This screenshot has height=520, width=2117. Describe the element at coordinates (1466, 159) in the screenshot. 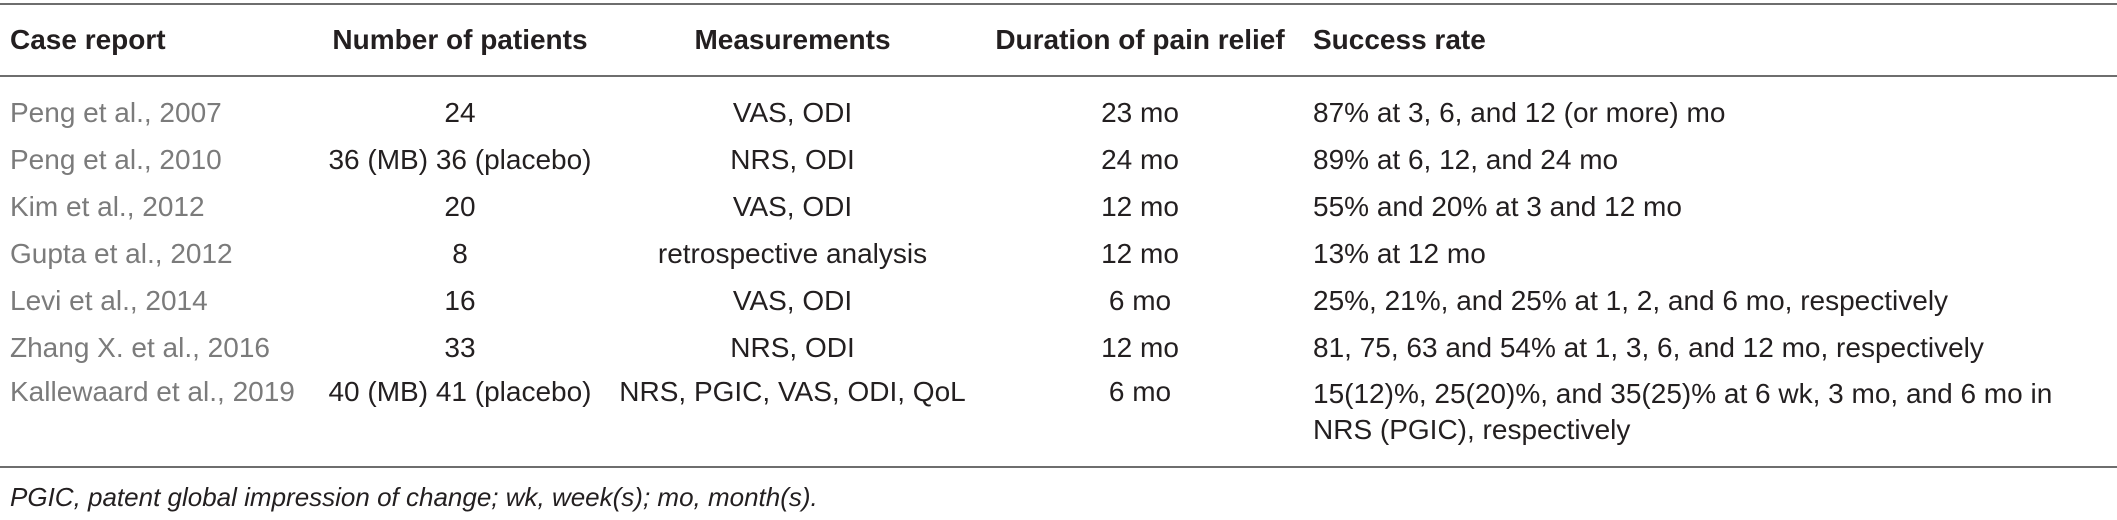

I see `cell-success-rate: 89% at 6, 12, and 24 mo` at that location.